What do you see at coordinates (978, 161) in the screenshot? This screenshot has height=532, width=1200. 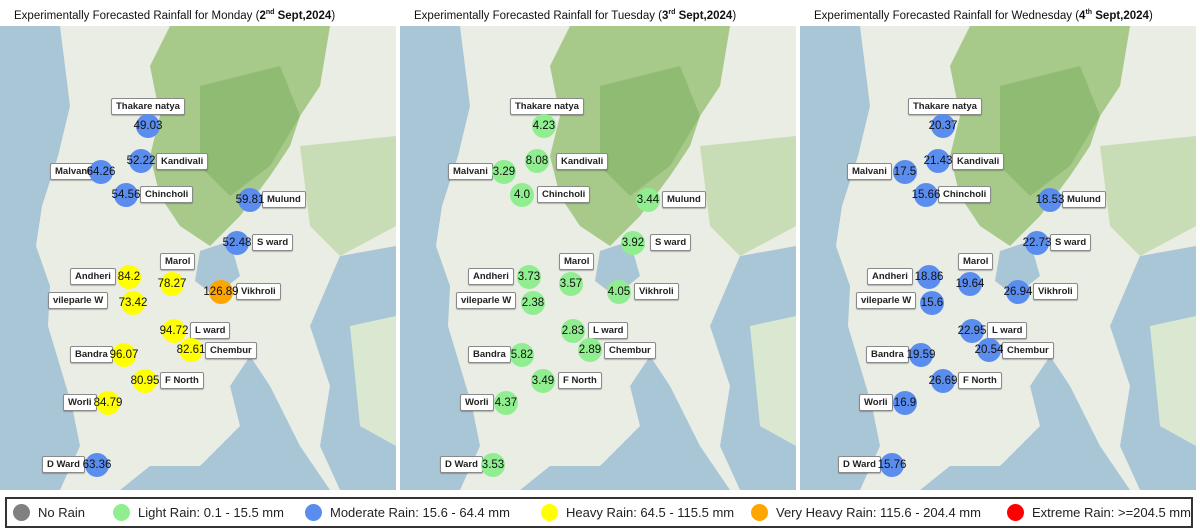 I see `station-label-kandivali: Kandivali` at bounding box center [978, 161].